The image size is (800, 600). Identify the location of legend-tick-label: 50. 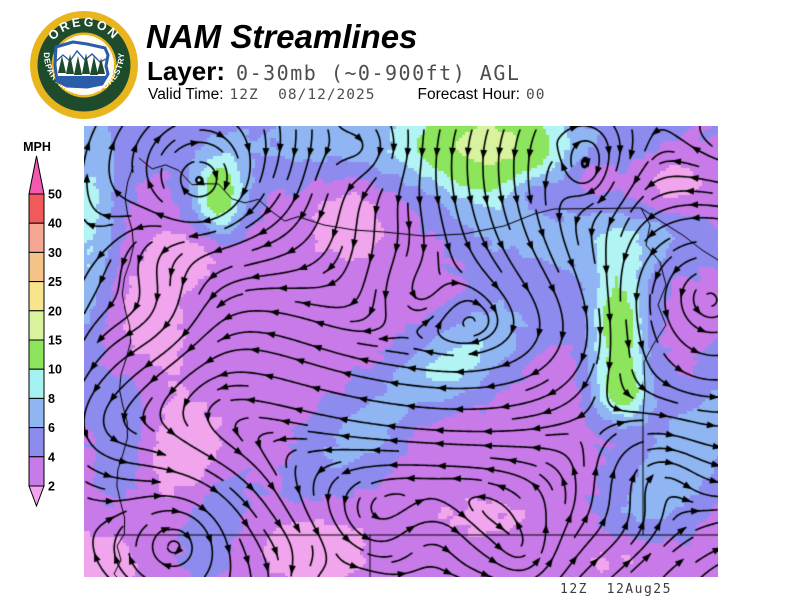
(55, 195).